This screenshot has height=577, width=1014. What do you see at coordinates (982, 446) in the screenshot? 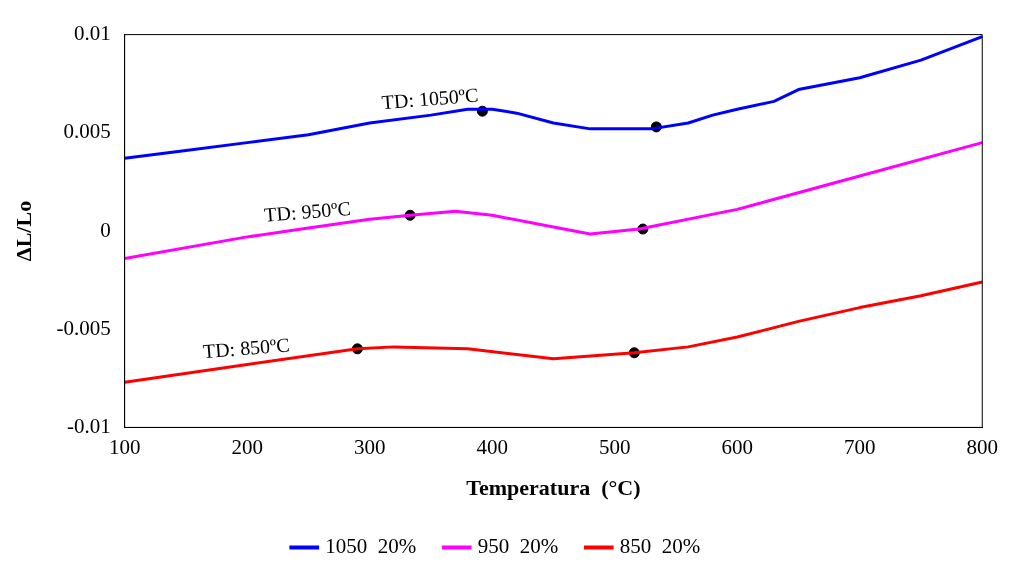
I see `x-tick-label: 800` at bounding box center [982, 446].